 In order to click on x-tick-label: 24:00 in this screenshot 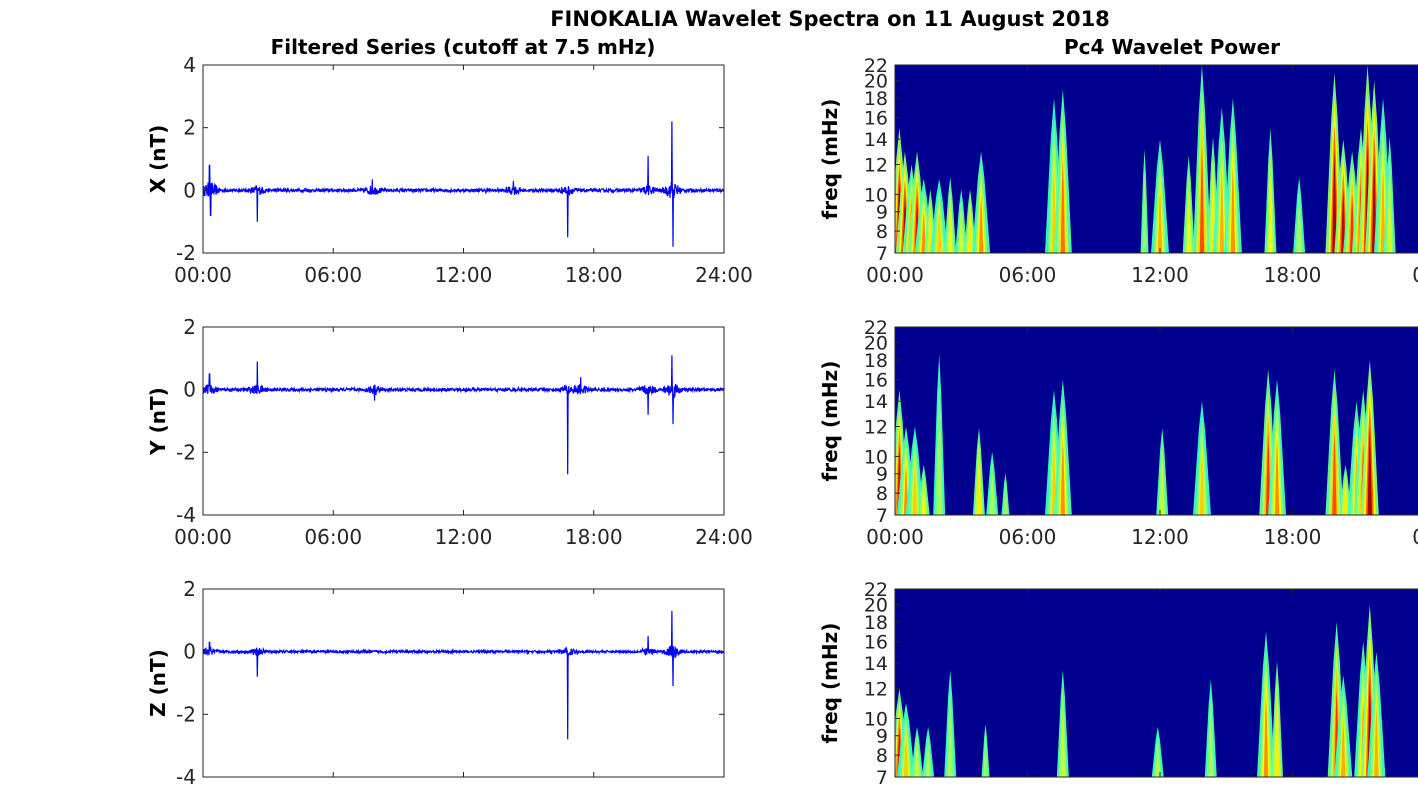, I will do `click(724, 275)`.